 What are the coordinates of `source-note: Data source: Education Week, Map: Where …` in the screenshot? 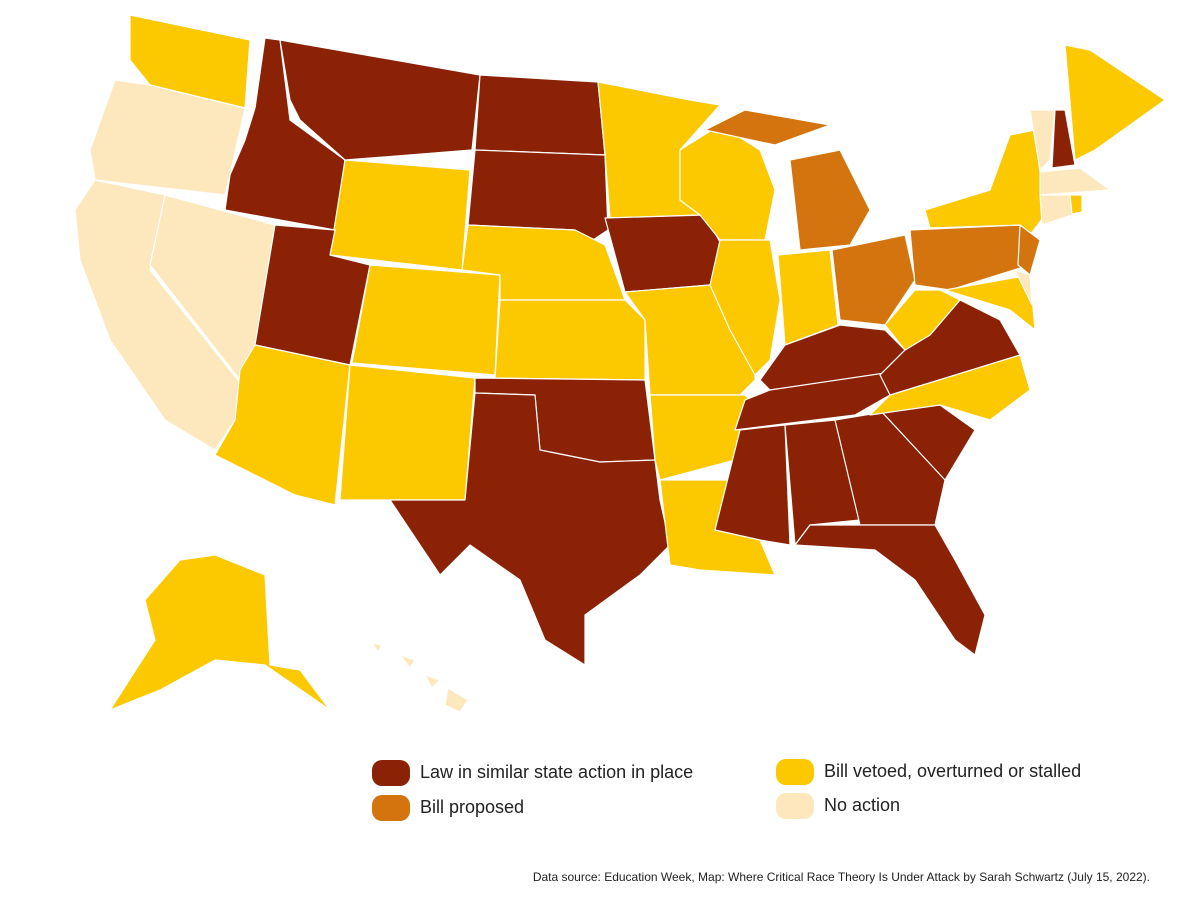 It's located at (841, 877).